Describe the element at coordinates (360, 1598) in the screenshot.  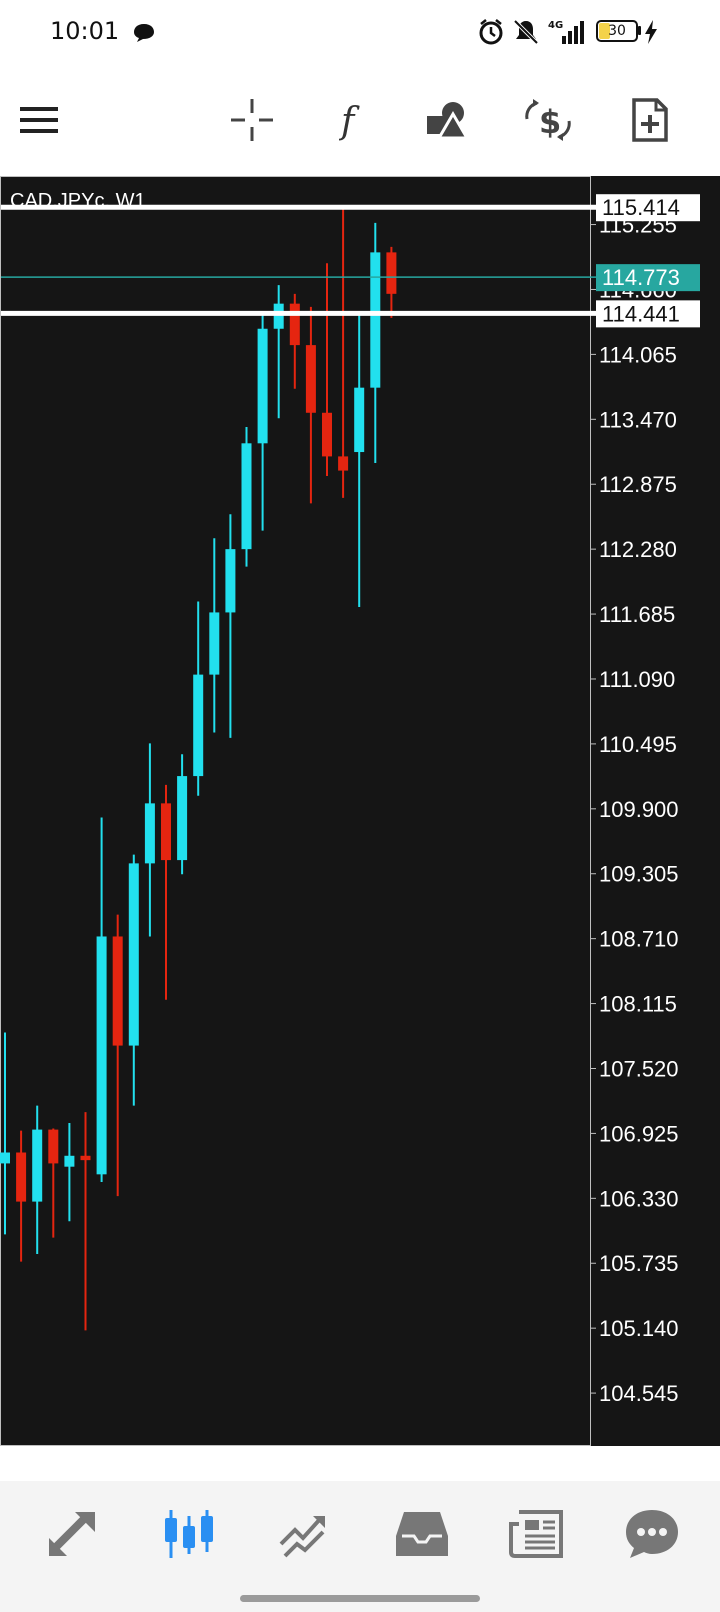
I see `home-indicator` at that location.